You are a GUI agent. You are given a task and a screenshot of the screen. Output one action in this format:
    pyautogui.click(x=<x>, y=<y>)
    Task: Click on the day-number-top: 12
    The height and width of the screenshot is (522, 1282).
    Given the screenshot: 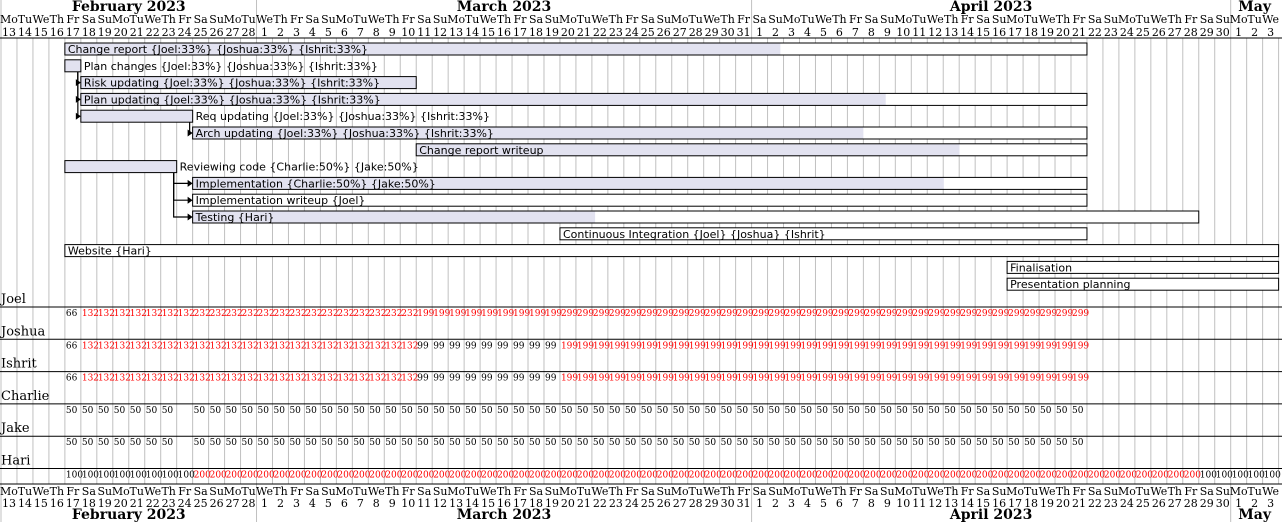 What is the action you would take?
    pyautogui.click(x=935, y=32)
    